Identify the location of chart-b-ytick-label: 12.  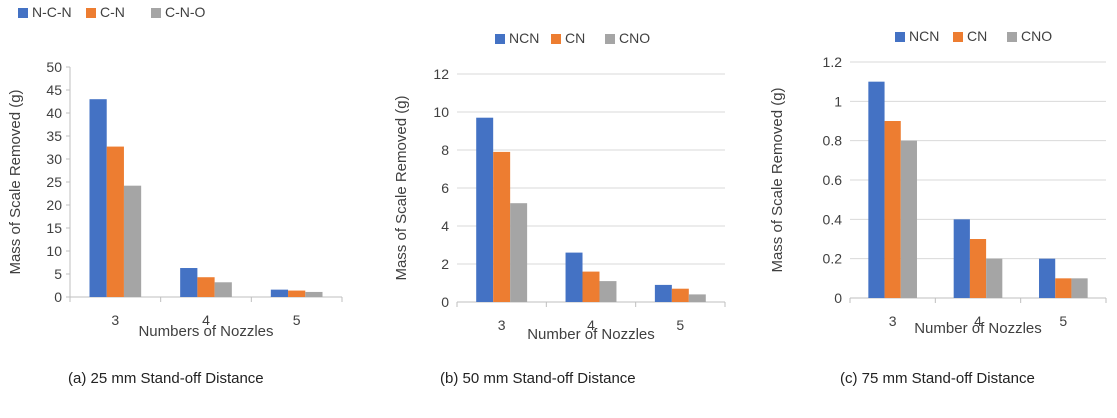
(441, 74).